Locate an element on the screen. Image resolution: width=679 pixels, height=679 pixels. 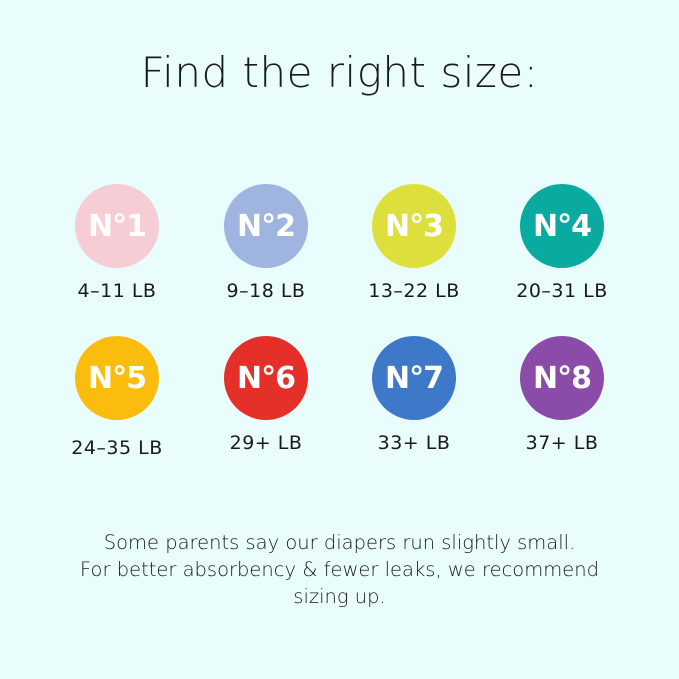
weight-range: 13–22 LB is located at coordinates (414, 291).